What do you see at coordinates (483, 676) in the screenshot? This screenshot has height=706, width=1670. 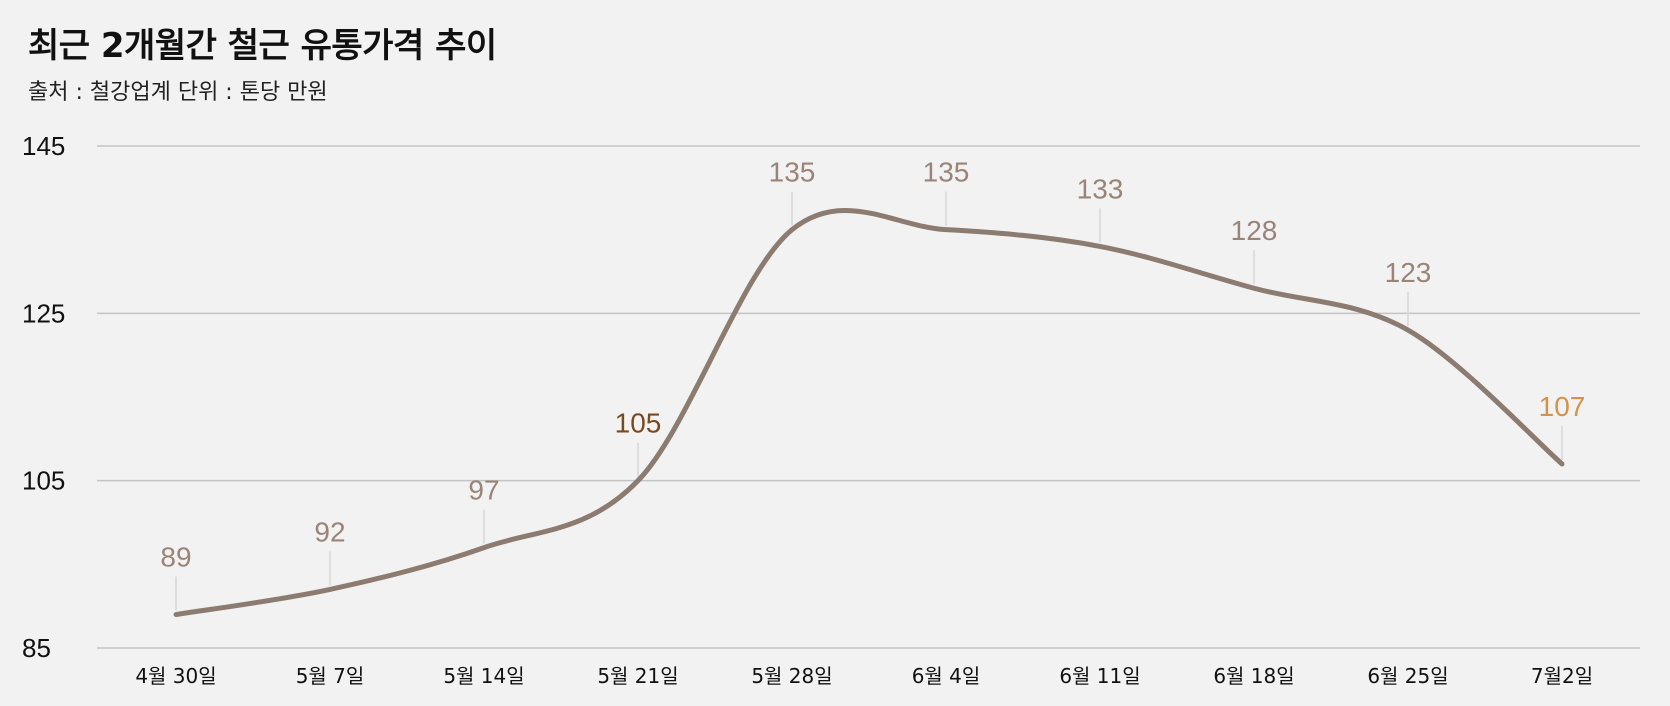 I see `x-tick-label: 5월 14일` at bounding box center [483, 676].